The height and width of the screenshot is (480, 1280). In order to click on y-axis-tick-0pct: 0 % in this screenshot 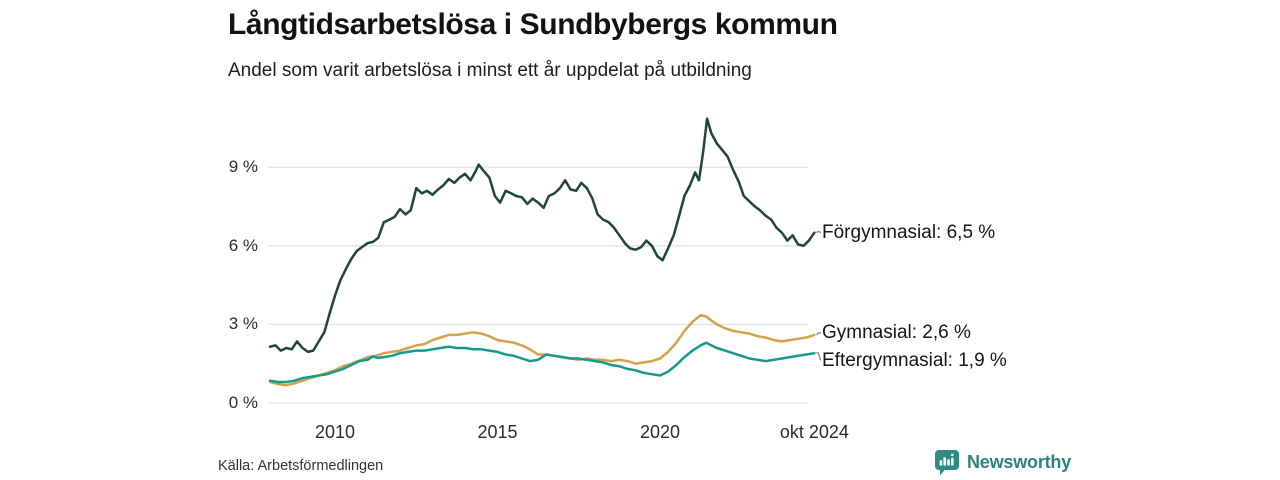, I will do `click(243, 402)`.